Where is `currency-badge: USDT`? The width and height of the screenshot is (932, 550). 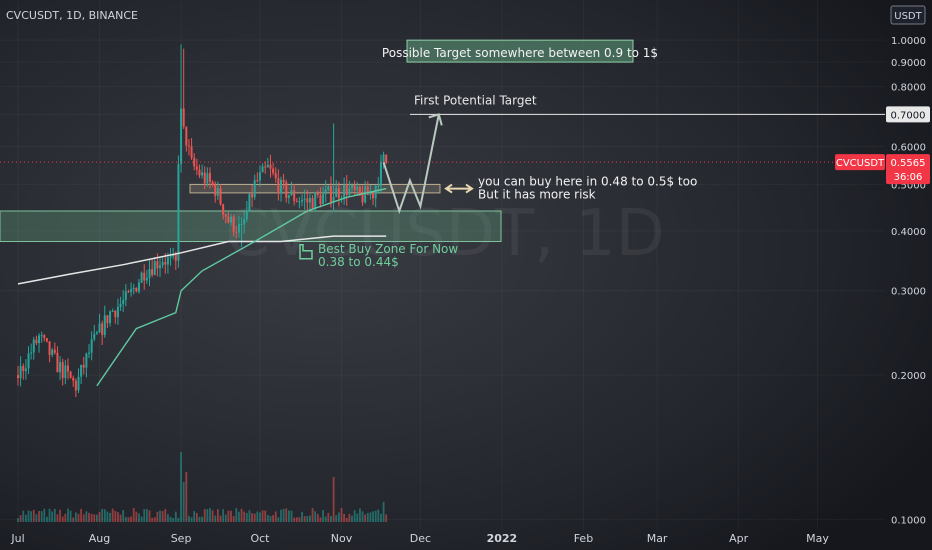 currency-badge: USDT is located at coordinates (908, 15).